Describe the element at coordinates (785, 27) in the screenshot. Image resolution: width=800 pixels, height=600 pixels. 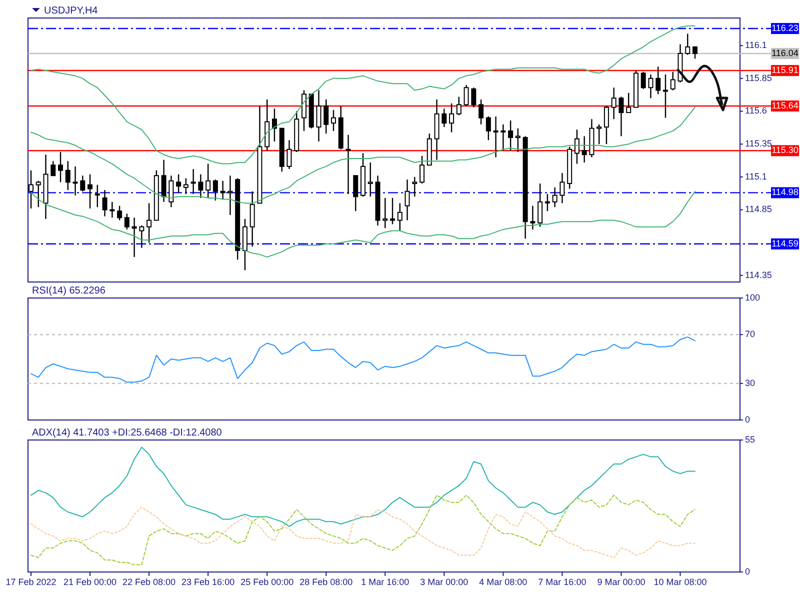
I see `ref-line-label: 116.23` at that location.